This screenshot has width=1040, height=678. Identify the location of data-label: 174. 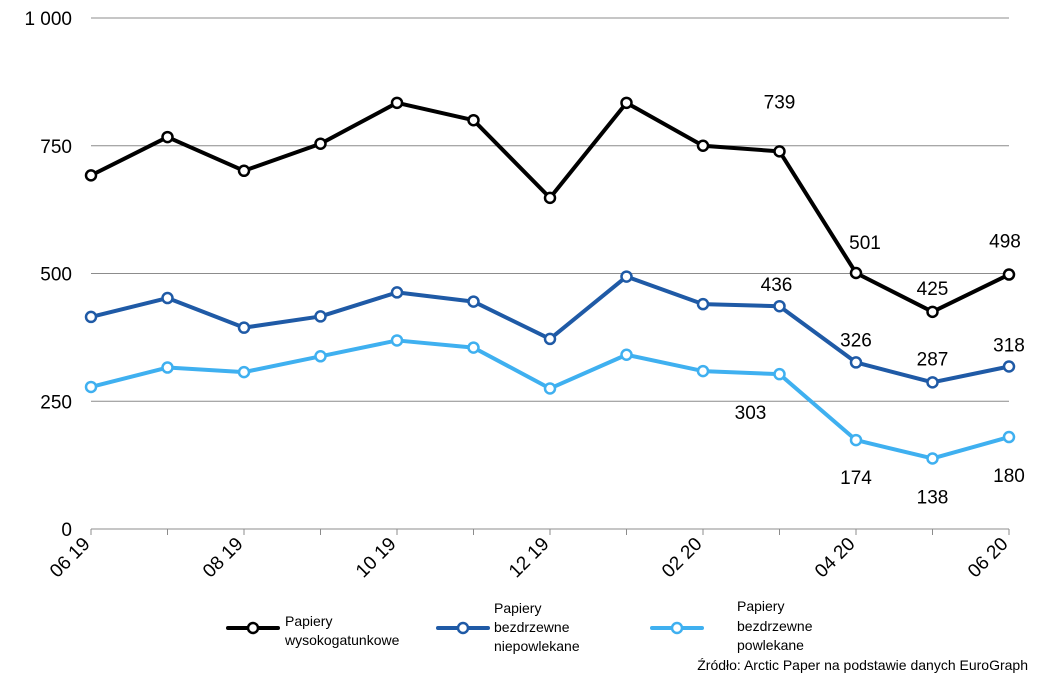
(856, 478).